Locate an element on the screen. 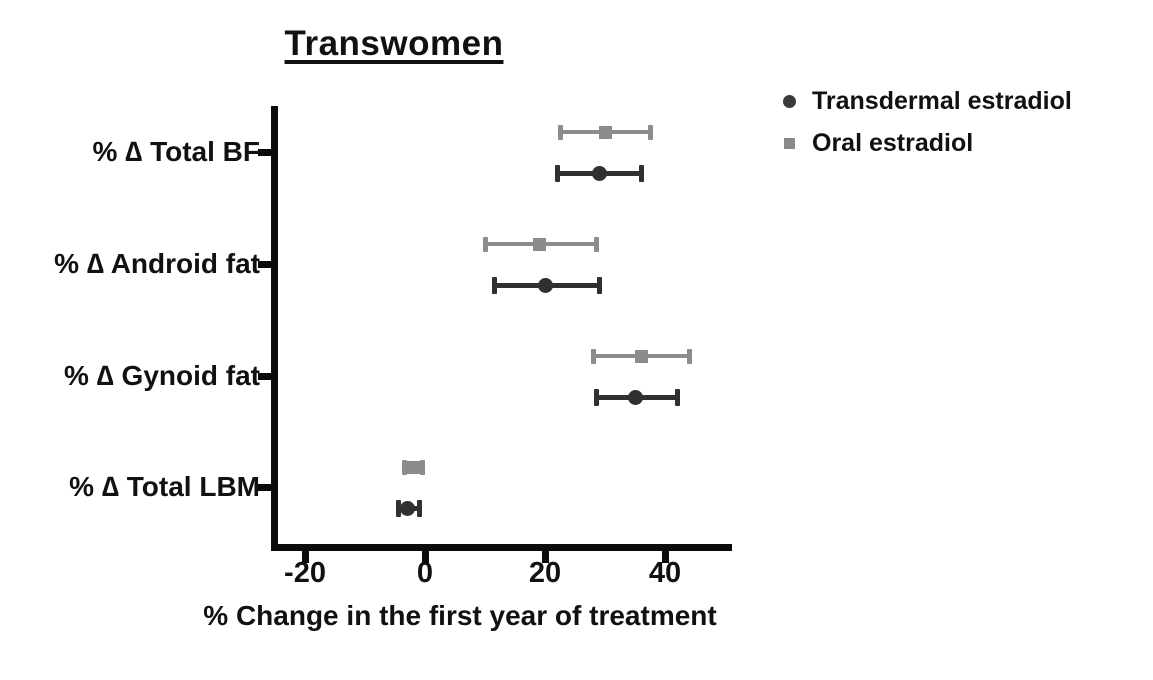 Image resolution: width=1153 pixels, height=680 pixels. legend: Transdermal estradiol Oral estradiol is located at coordinates (926, 128).